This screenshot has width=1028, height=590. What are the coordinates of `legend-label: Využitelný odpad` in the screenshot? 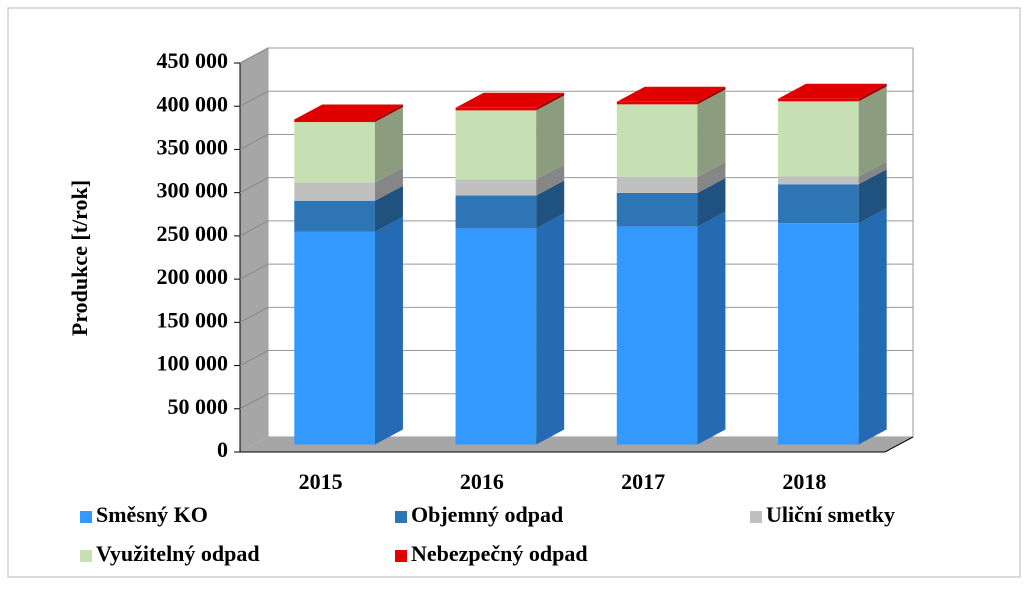 It's located at (178, 553).